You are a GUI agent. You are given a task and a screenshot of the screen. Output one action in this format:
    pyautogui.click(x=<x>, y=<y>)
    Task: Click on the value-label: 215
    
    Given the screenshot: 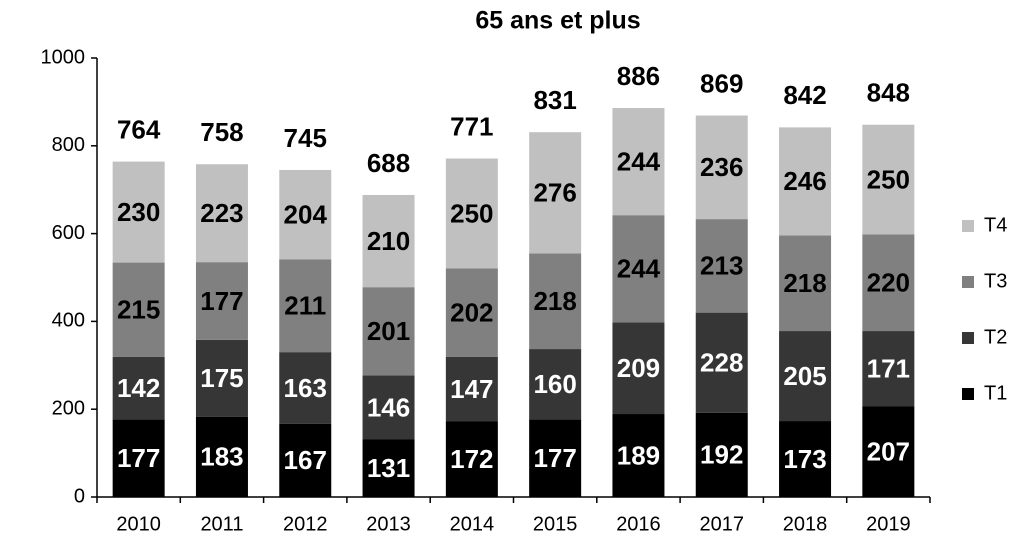 What is the action you would take?
    pyautogui.click(x=138, y=310)
    